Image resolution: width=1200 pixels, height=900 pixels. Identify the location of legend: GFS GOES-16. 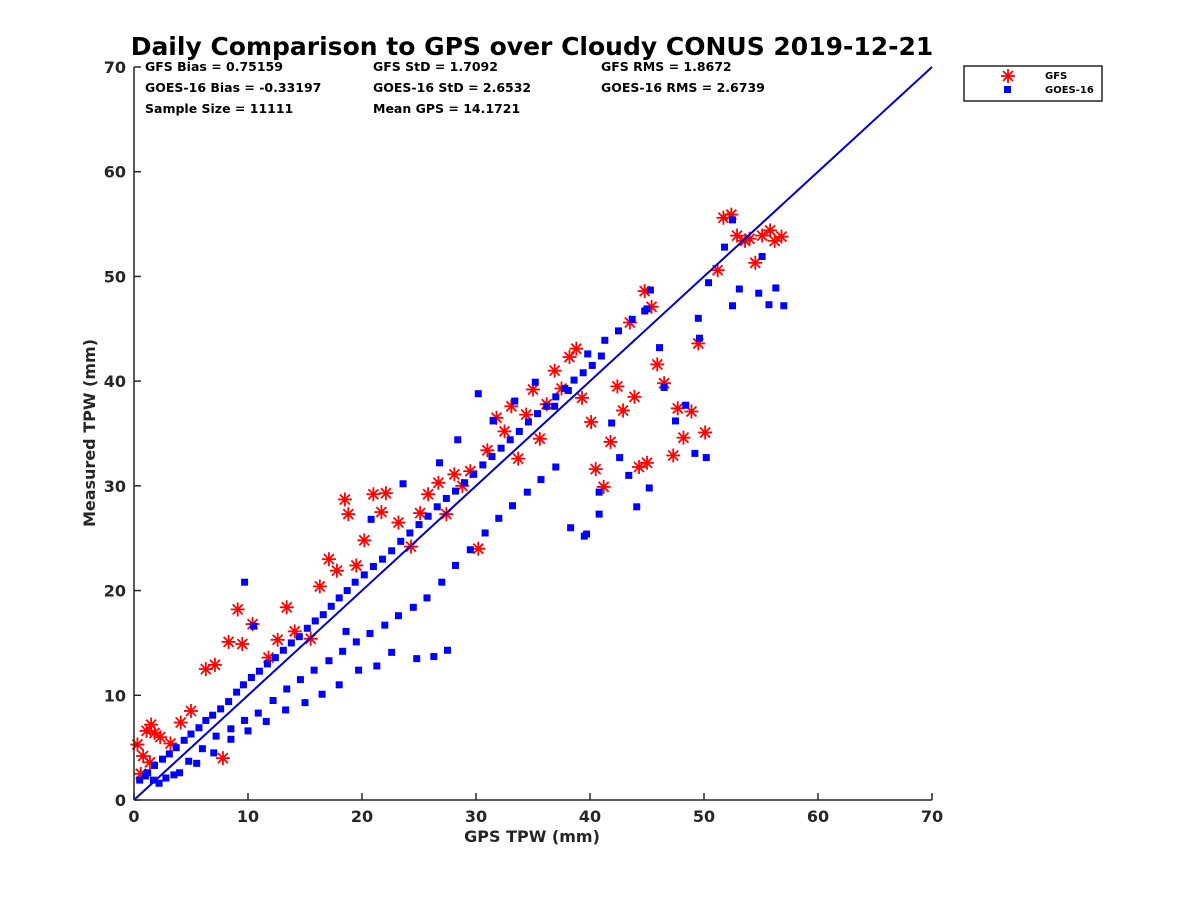
(1033, 83).